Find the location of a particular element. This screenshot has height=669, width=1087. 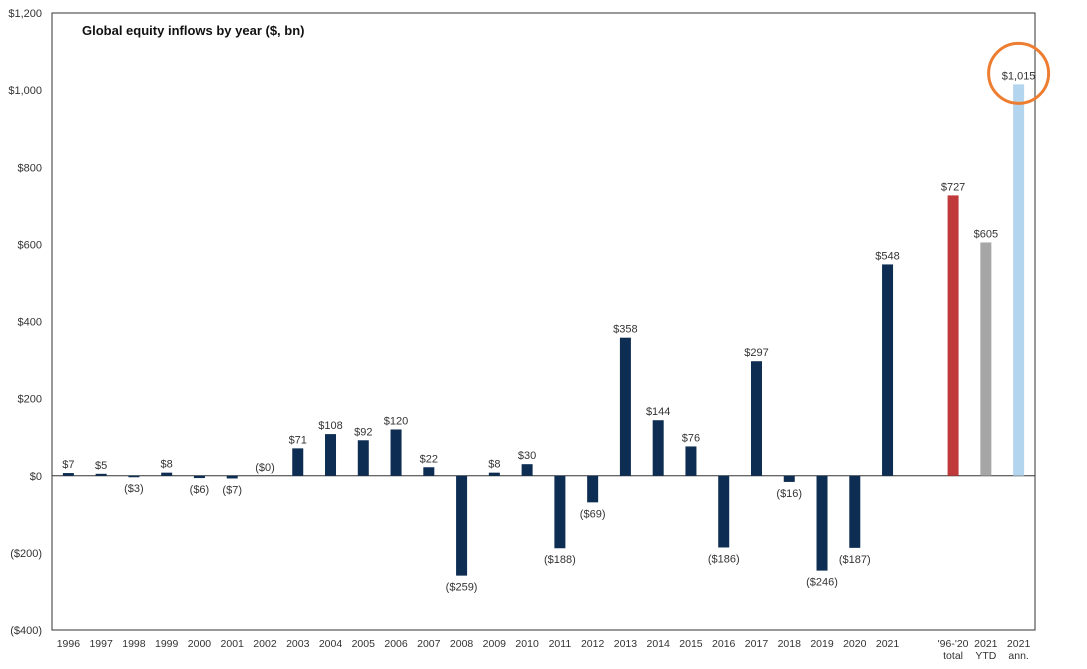

data-label: $605 is located at coordinates (986, 234).